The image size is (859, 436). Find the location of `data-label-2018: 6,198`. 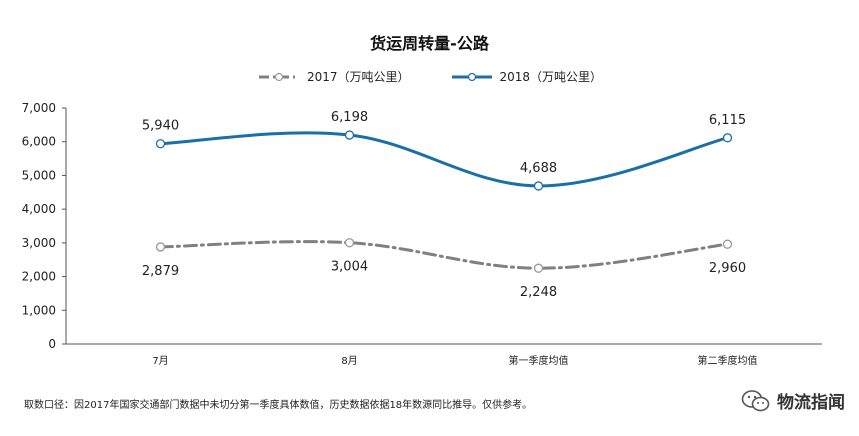

data-label-2018: 6,198 is located at coordinates (349, 117).